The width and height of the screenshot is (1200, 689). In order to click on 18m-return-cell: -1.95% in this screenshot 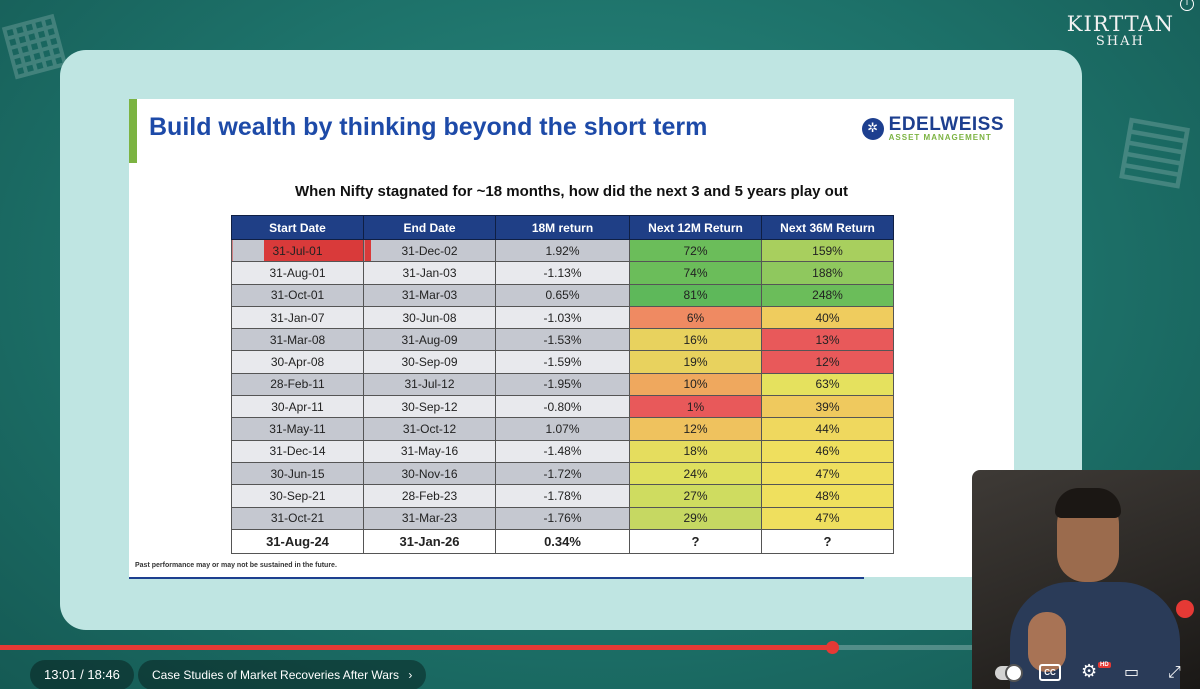, I will do `click(562, 384)`.